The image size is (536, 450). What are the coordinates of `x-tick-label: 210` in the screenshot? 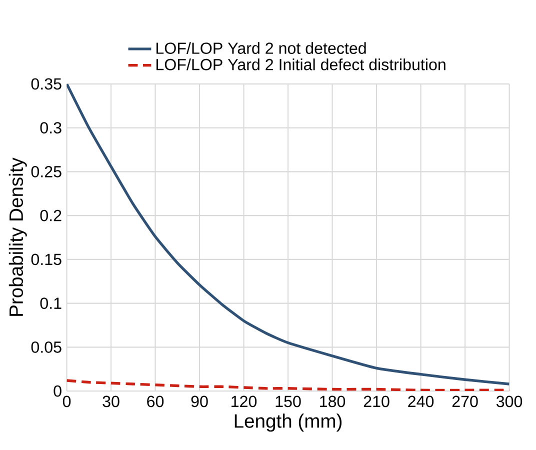 It's located at (377, 402).